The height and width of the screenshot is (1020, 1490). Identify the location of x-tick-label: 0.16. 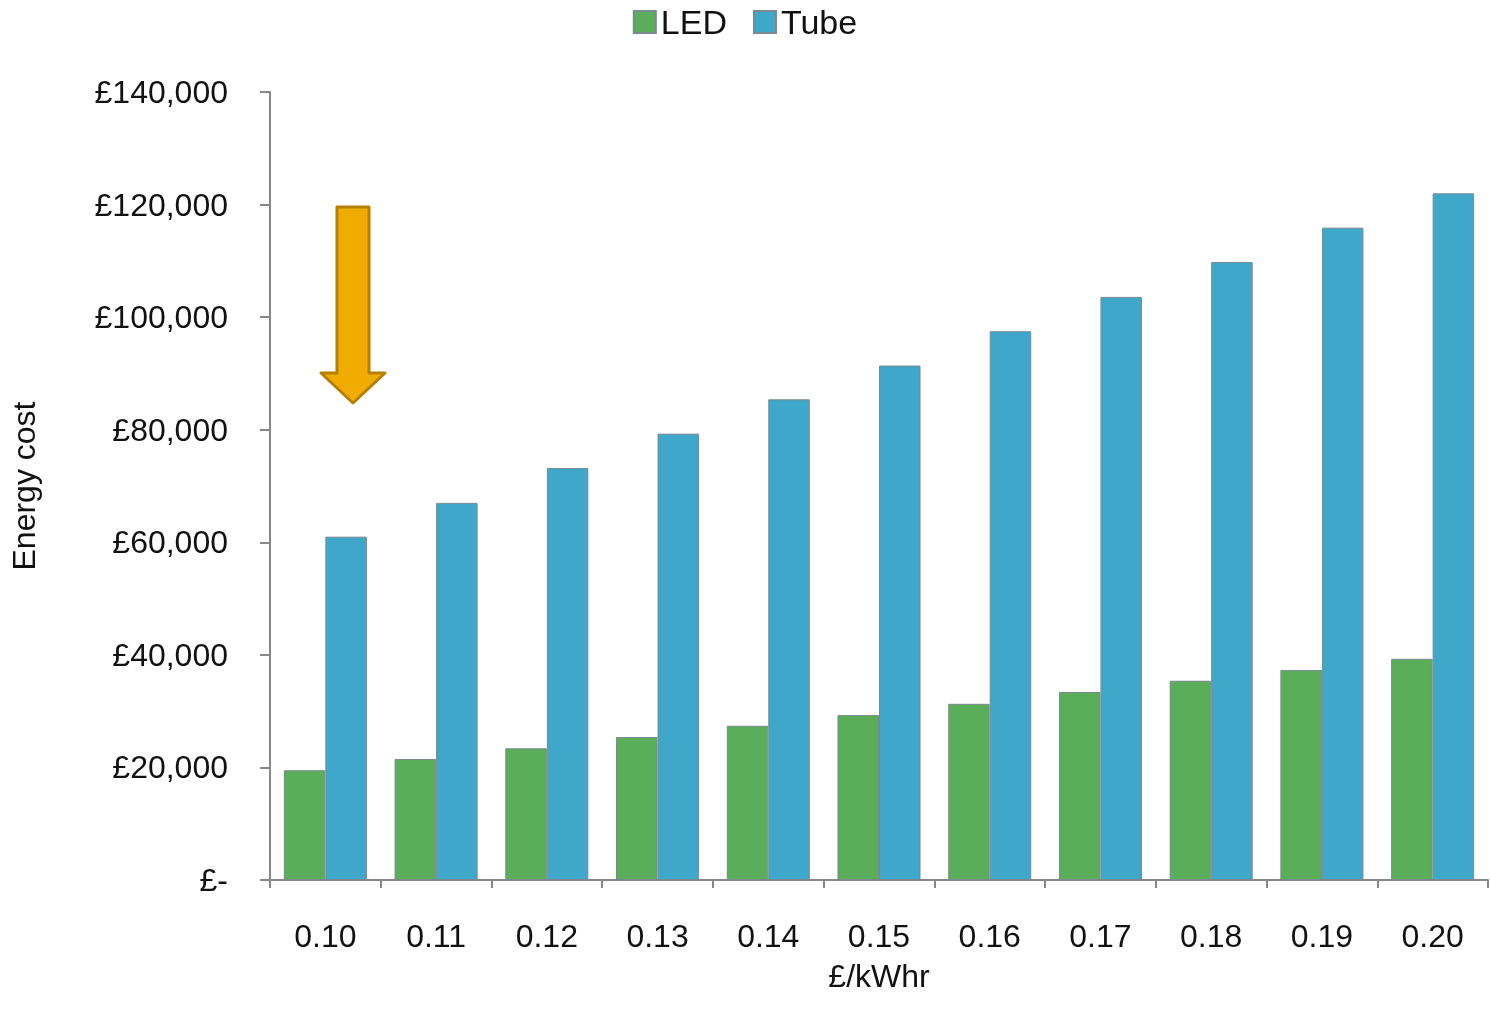
(989, 936).